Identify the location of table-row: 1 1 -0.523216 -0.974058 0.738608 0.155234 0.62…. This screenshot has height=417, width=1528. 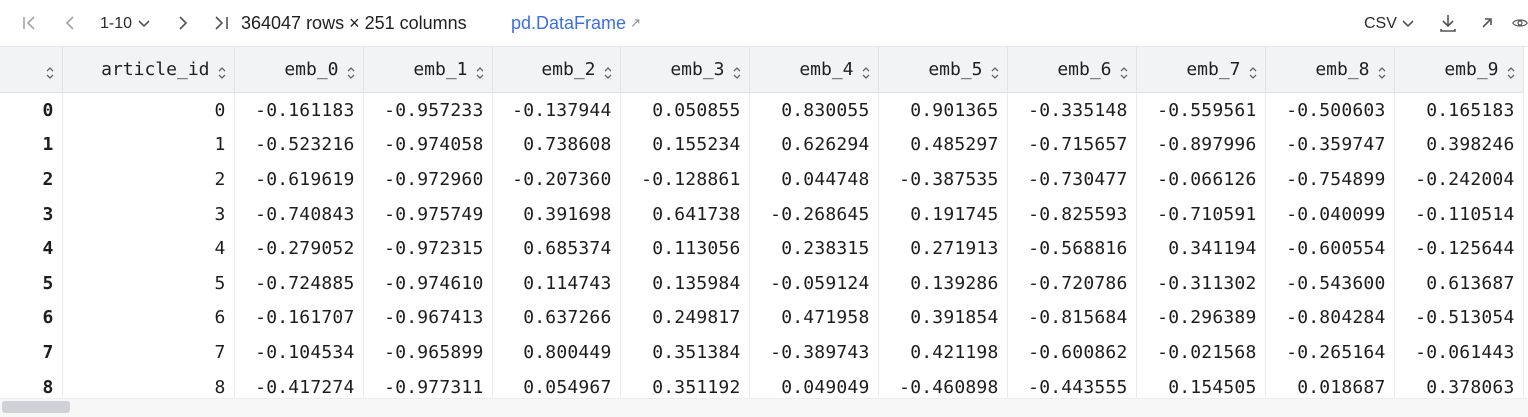
(762, 145).